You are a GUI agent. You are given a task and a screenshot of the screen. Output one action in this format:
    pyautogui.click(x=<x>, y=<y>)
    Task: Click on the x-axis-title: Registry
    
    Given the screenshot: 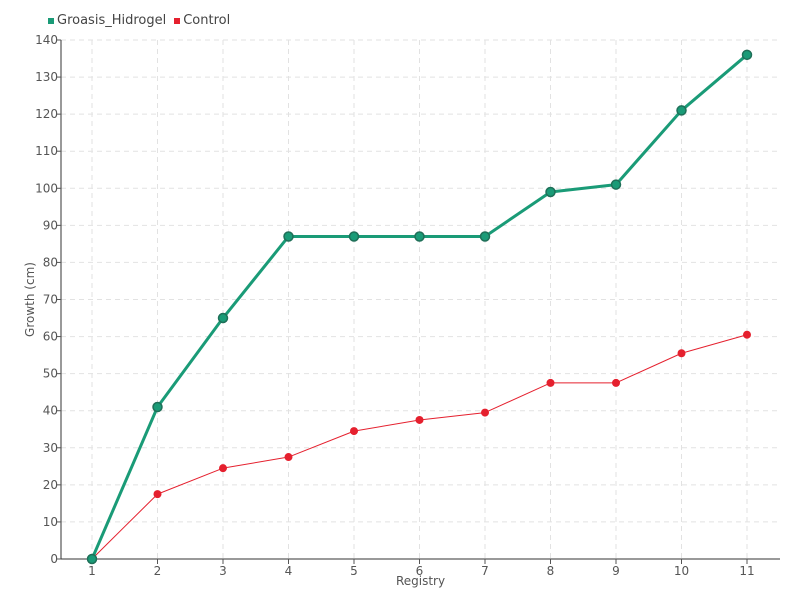 What is the action you would take?
    pyautogui.click(x=420, y=581)
    